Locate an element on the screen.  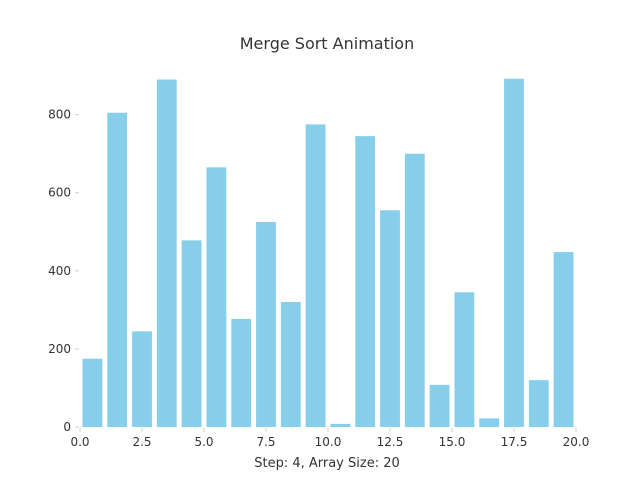
x-tick-label-8: 20.0 is located at coordinates (576, 442).